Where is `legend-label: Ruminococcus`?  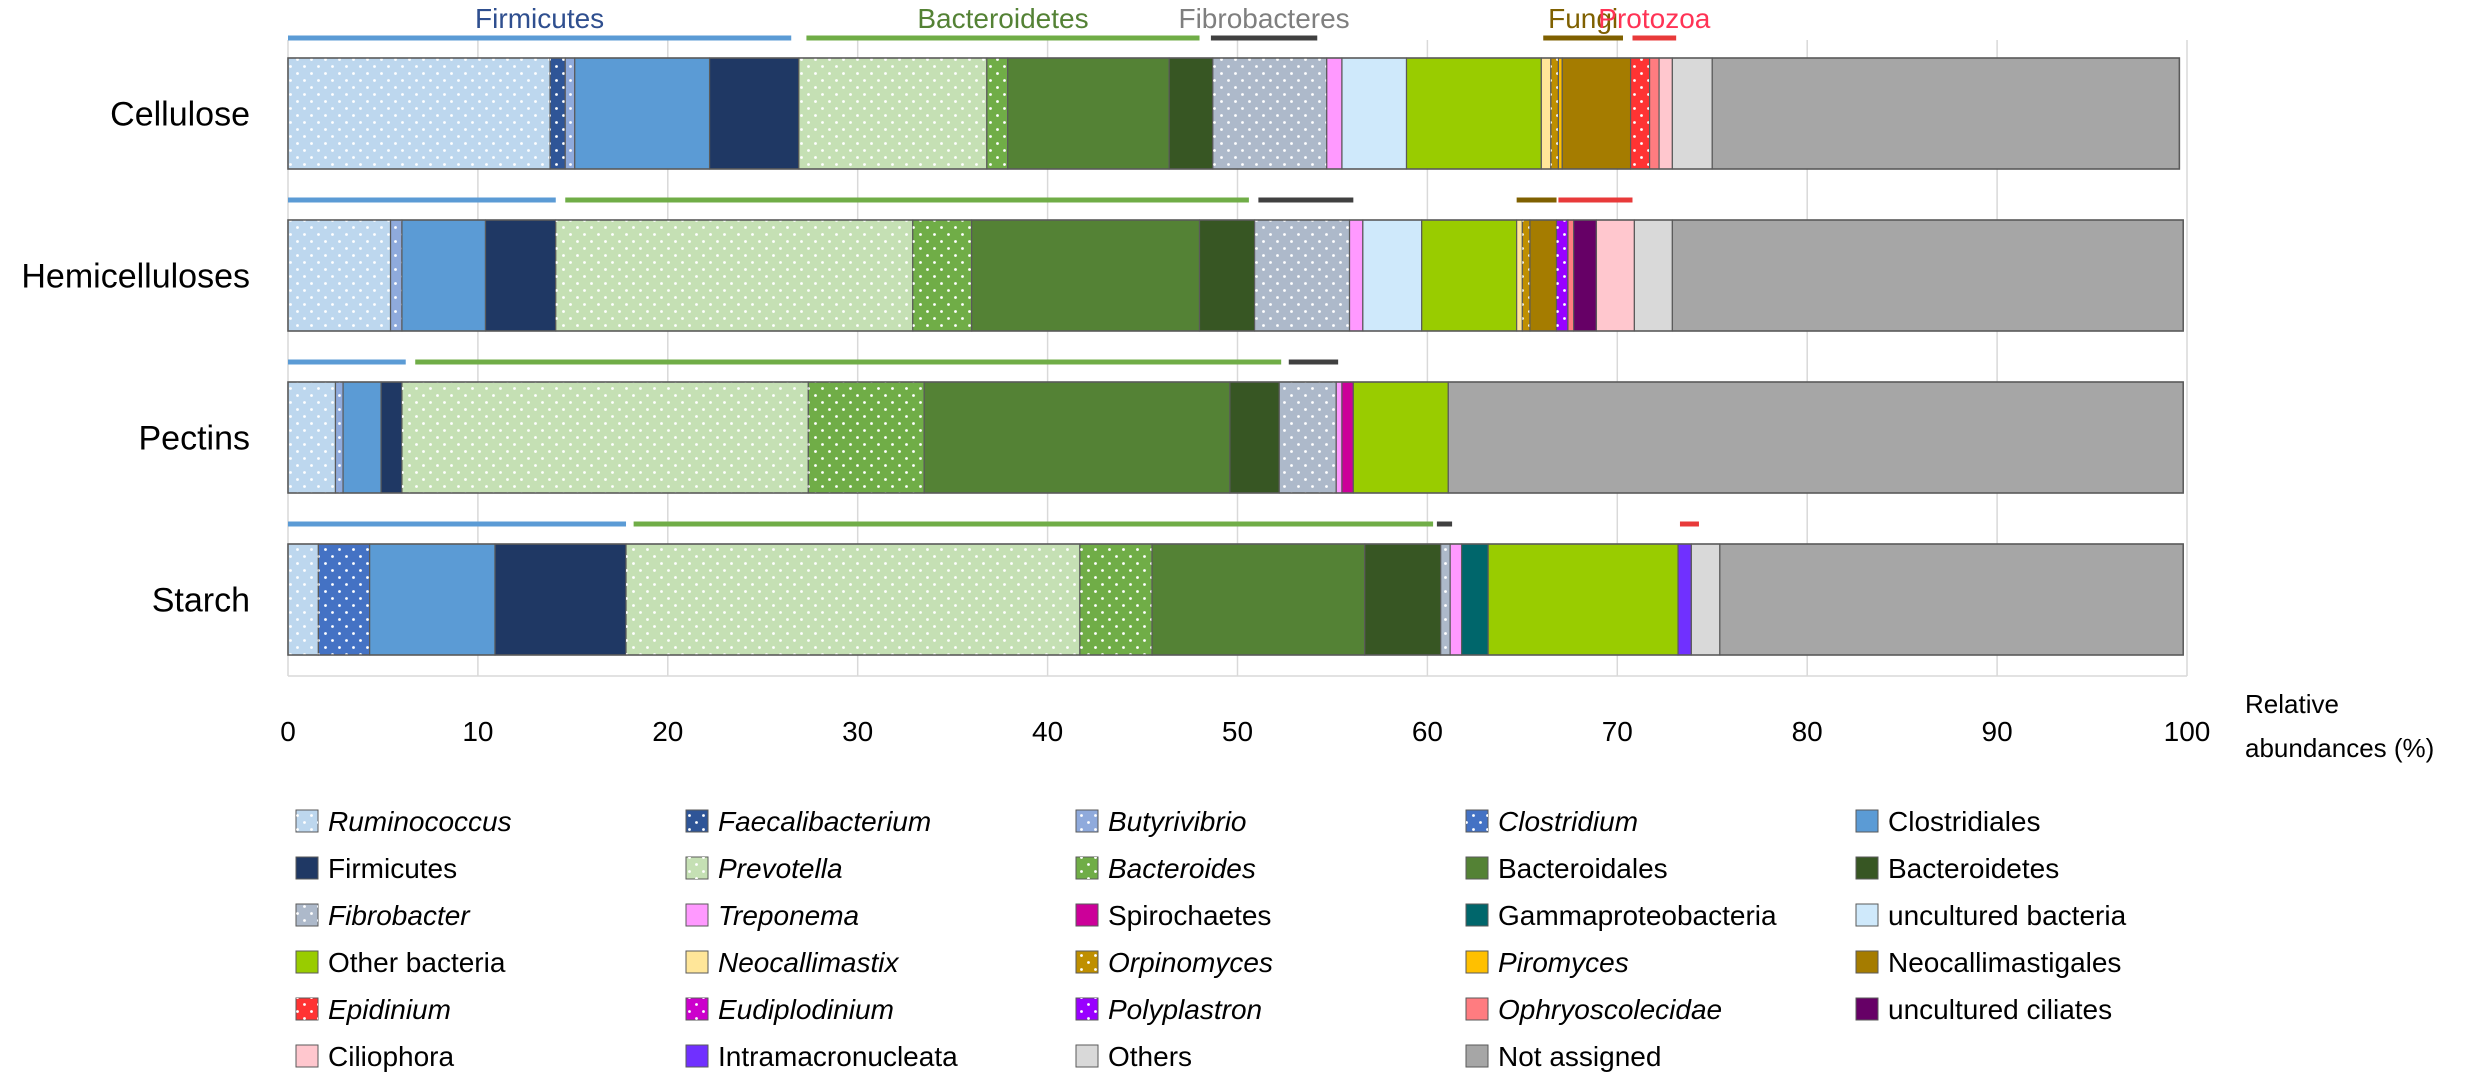
legend-label: Ruminococcus is located at coordinates (420, 821).